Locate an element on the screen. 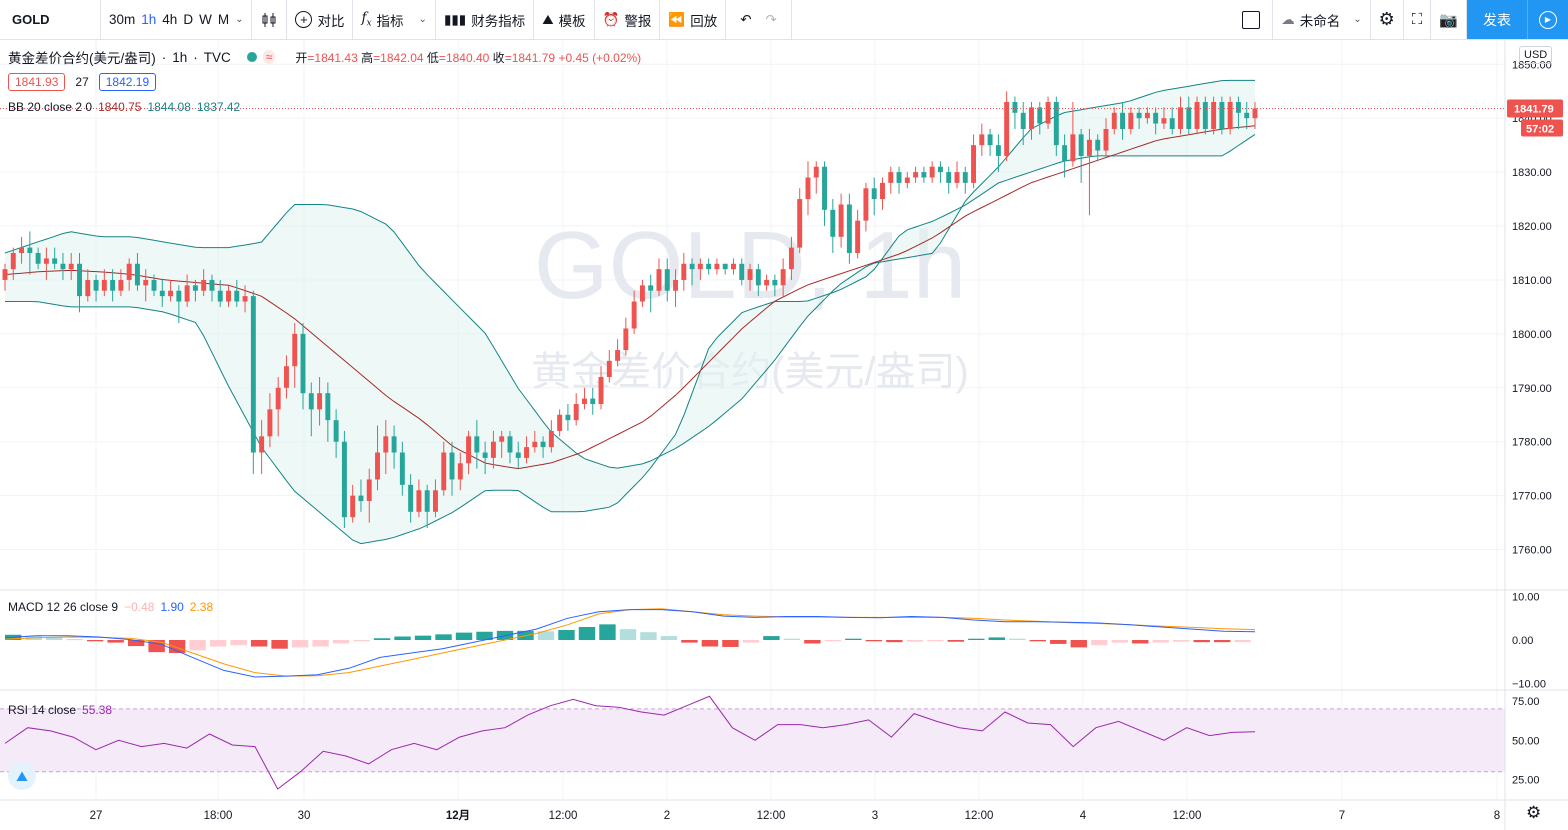  axis-settings-gear-icon: ⚙ is located at coordinates (1534, 812).